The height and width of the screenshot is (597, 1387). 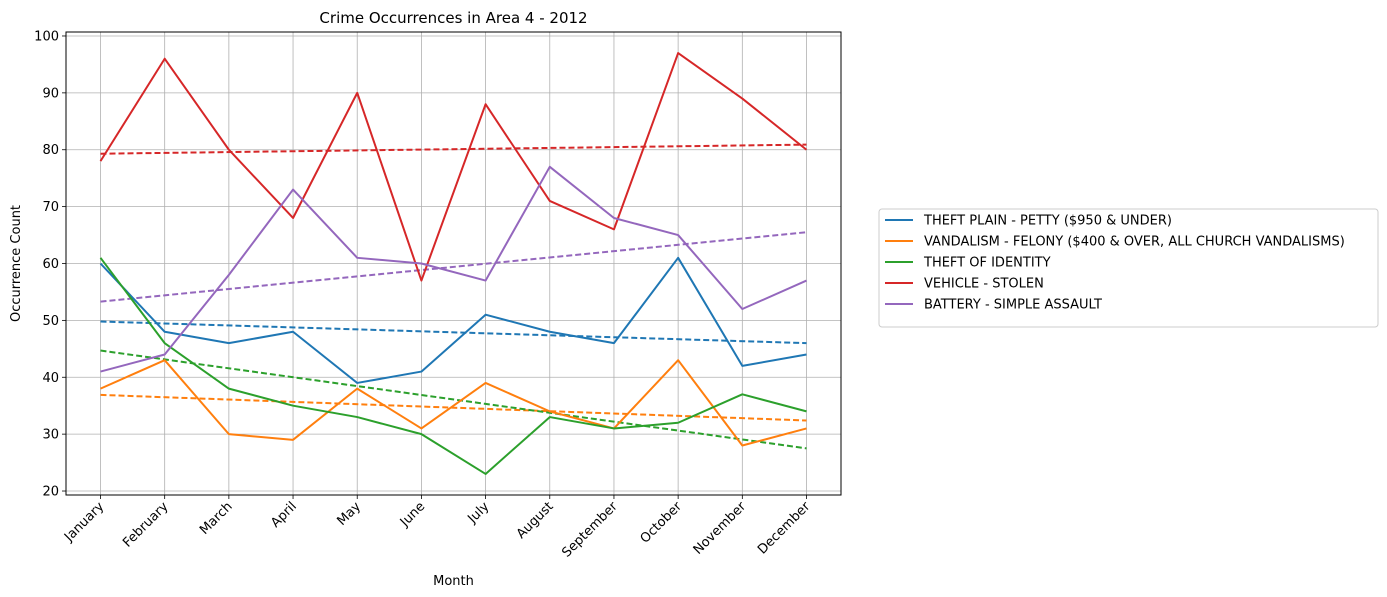 I want to click on x-tick-label: November, so click(x=720, y=528).